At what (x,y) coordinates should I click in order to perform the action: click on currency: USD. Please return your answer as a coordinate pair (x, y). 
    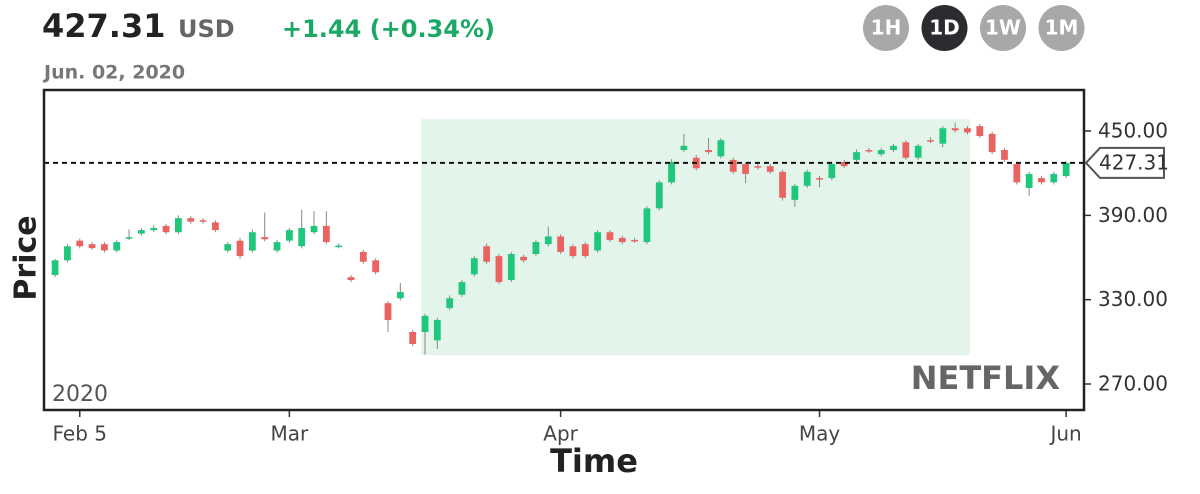
    Looking at the image, I should click on (206, 29).